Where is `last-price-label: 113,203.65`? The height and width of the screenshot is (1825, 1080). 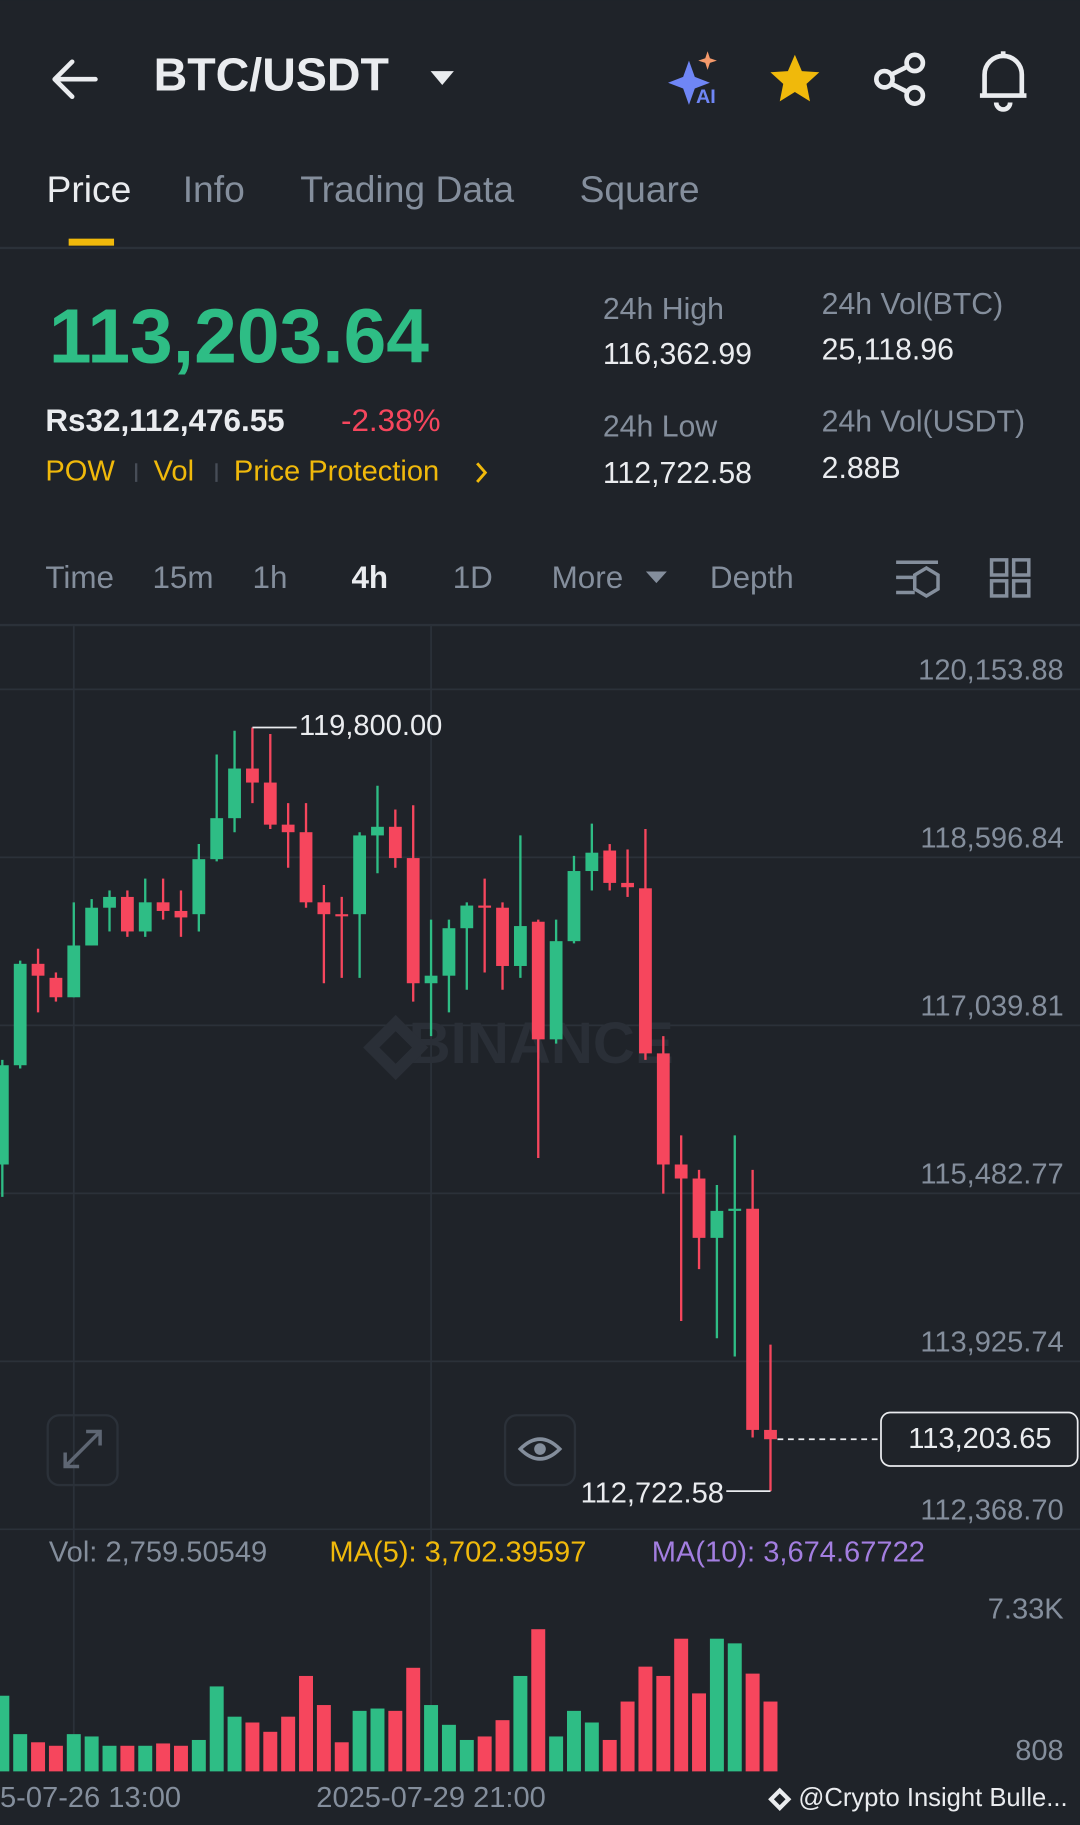
last-price-label: 113,203.65 is located at coordinates (979, 1439).